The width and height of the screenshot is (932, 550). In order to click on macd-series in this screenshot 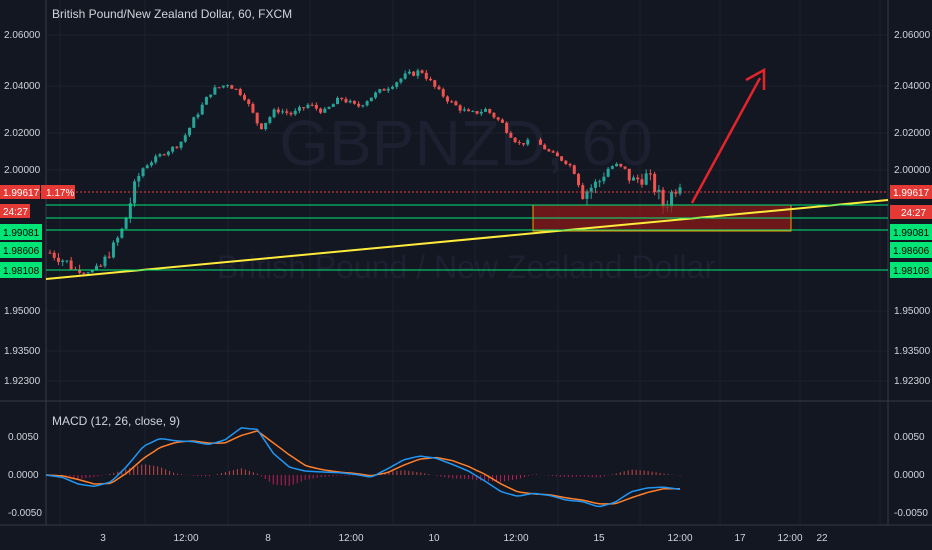, I will do `click(363, 467)`.